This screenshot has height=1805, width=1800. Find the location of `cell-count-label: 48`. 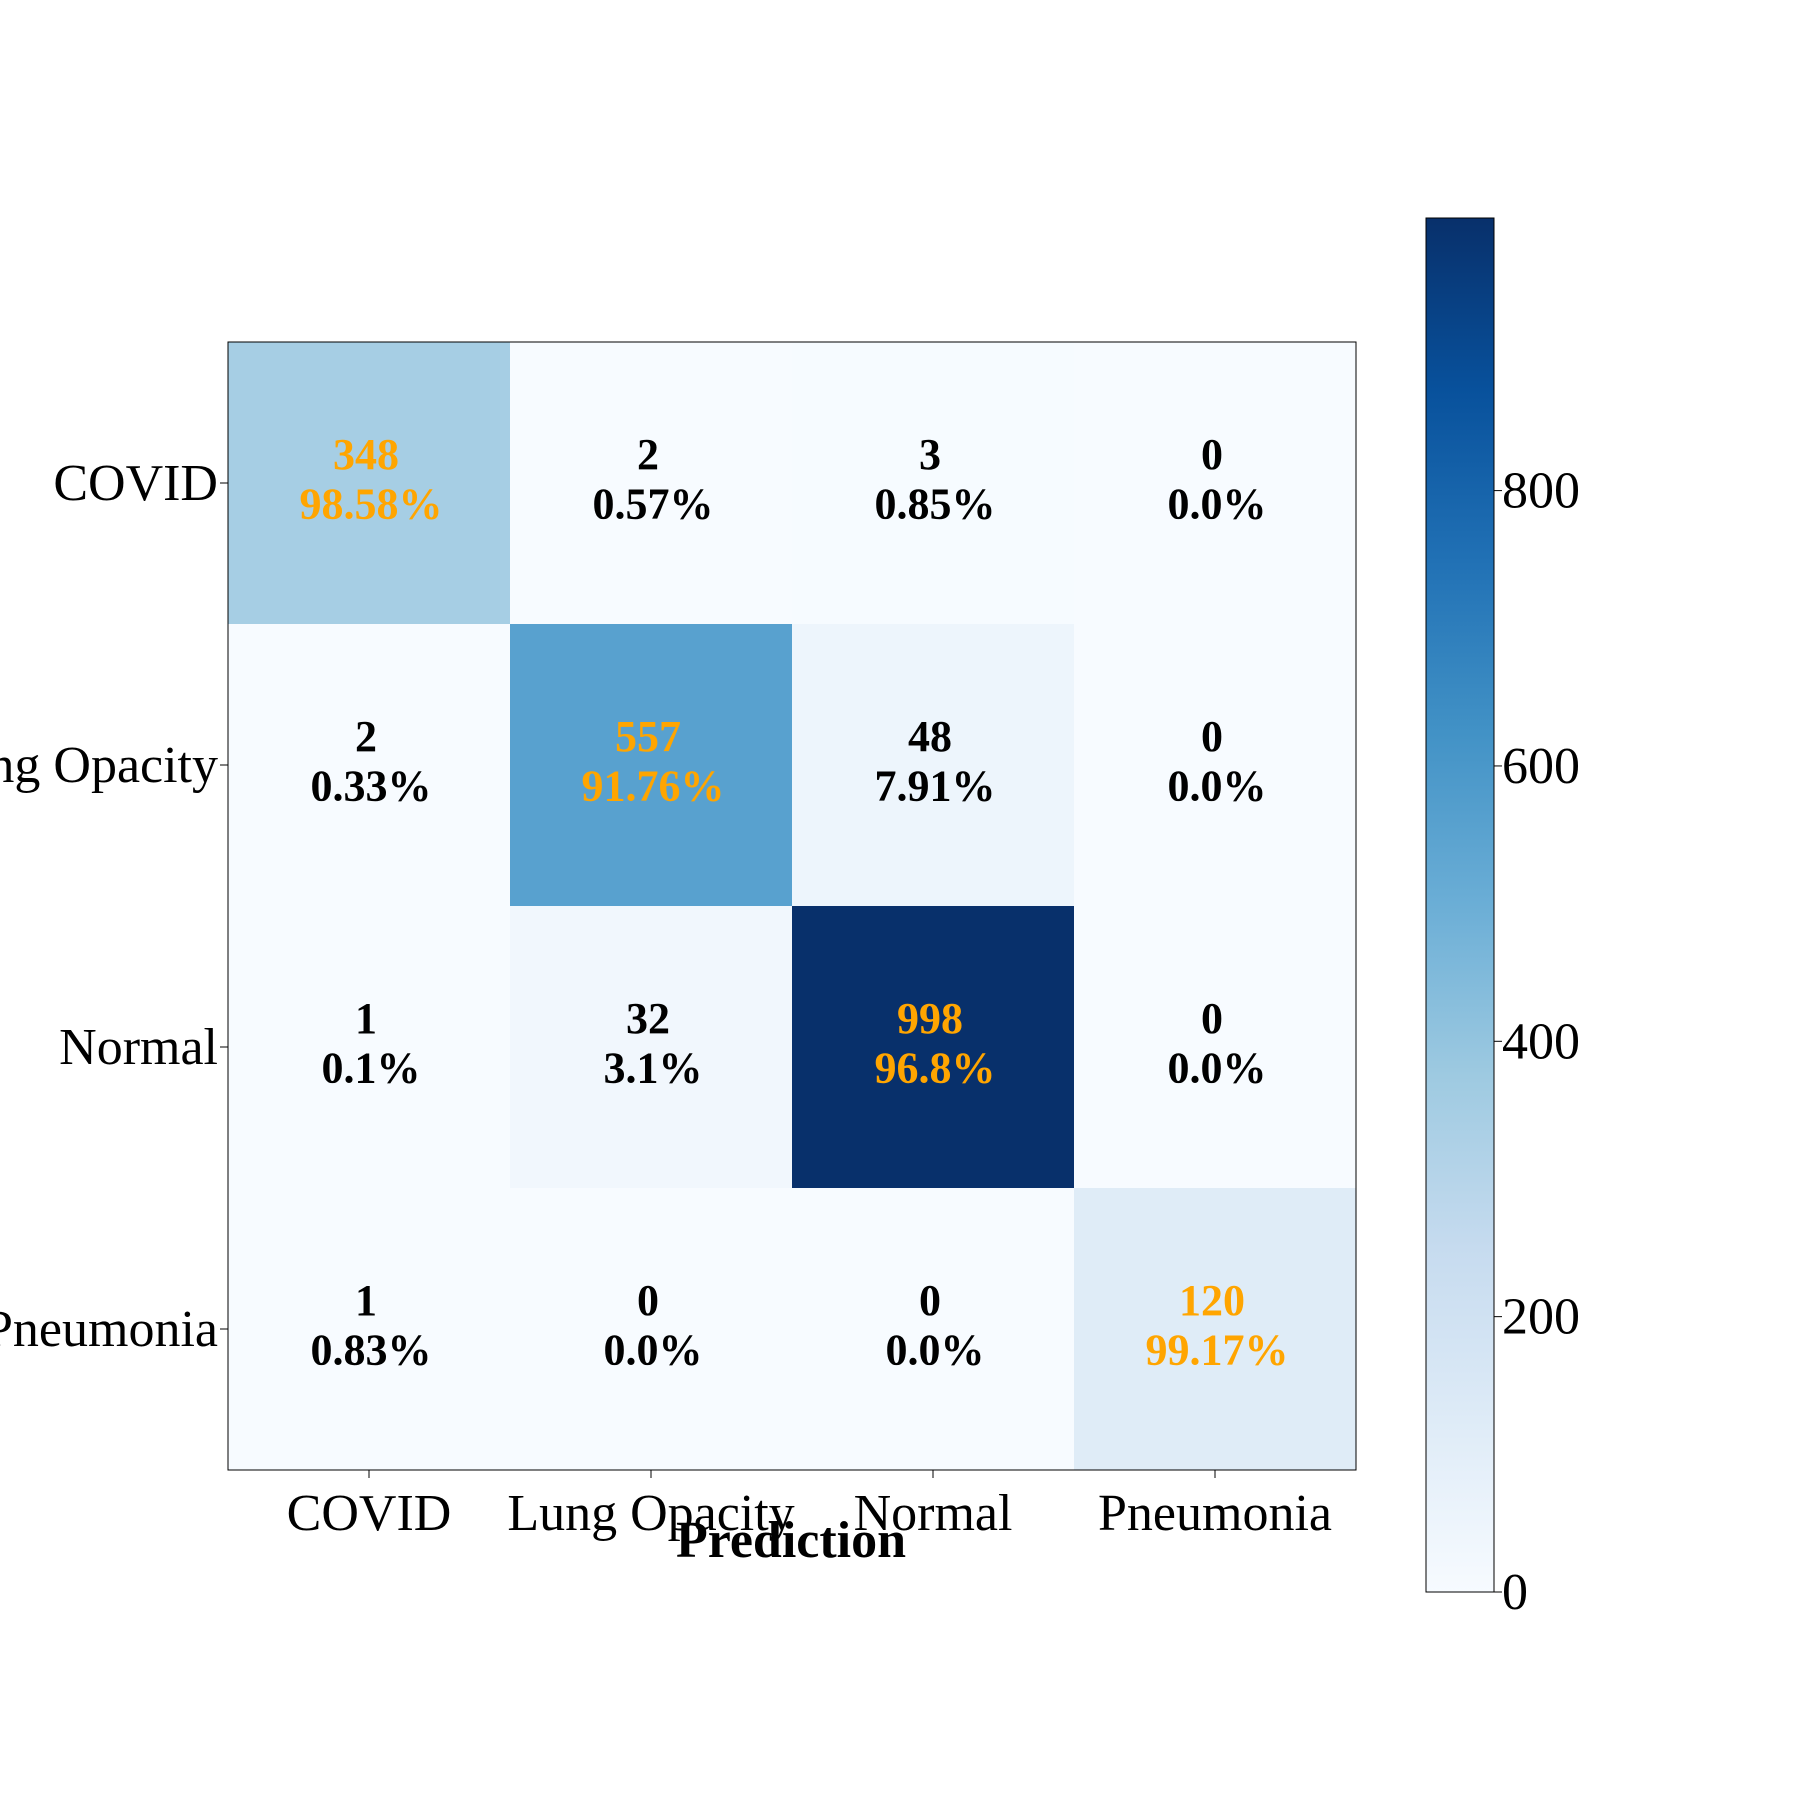

cell-count-label: 48 is located at coordinates (930, 736).